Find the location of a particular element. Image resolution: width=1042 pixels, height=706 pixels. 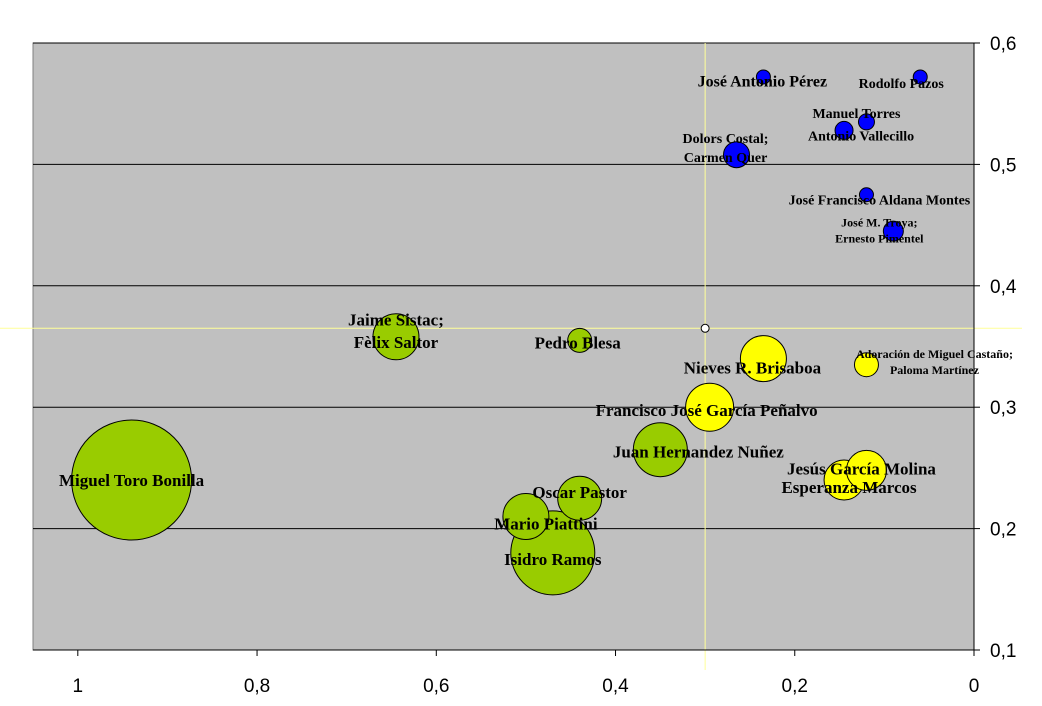

y-tick-label: 0,6 is located at coordinates (1003, 44).